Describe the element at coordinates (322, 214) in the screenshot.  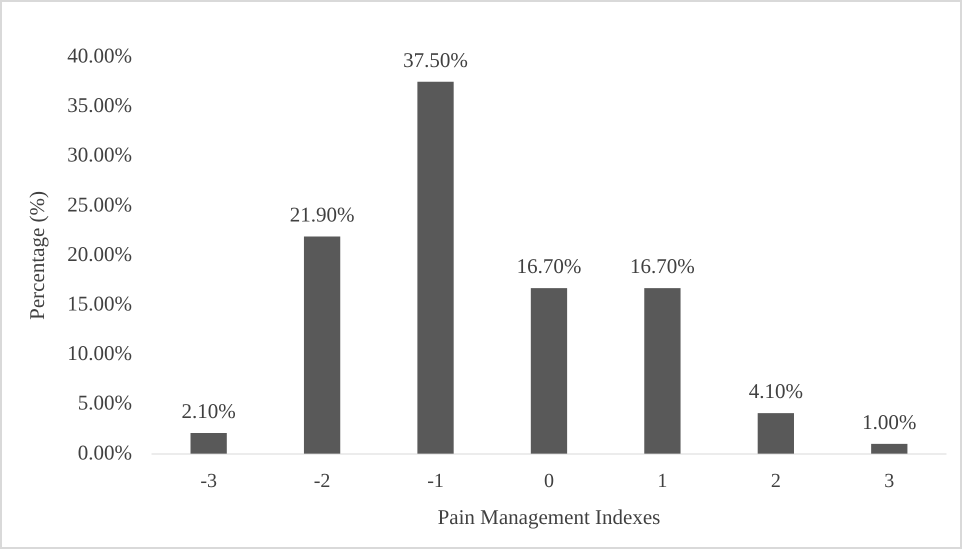
I see `data-label: 21.90%` at that location.